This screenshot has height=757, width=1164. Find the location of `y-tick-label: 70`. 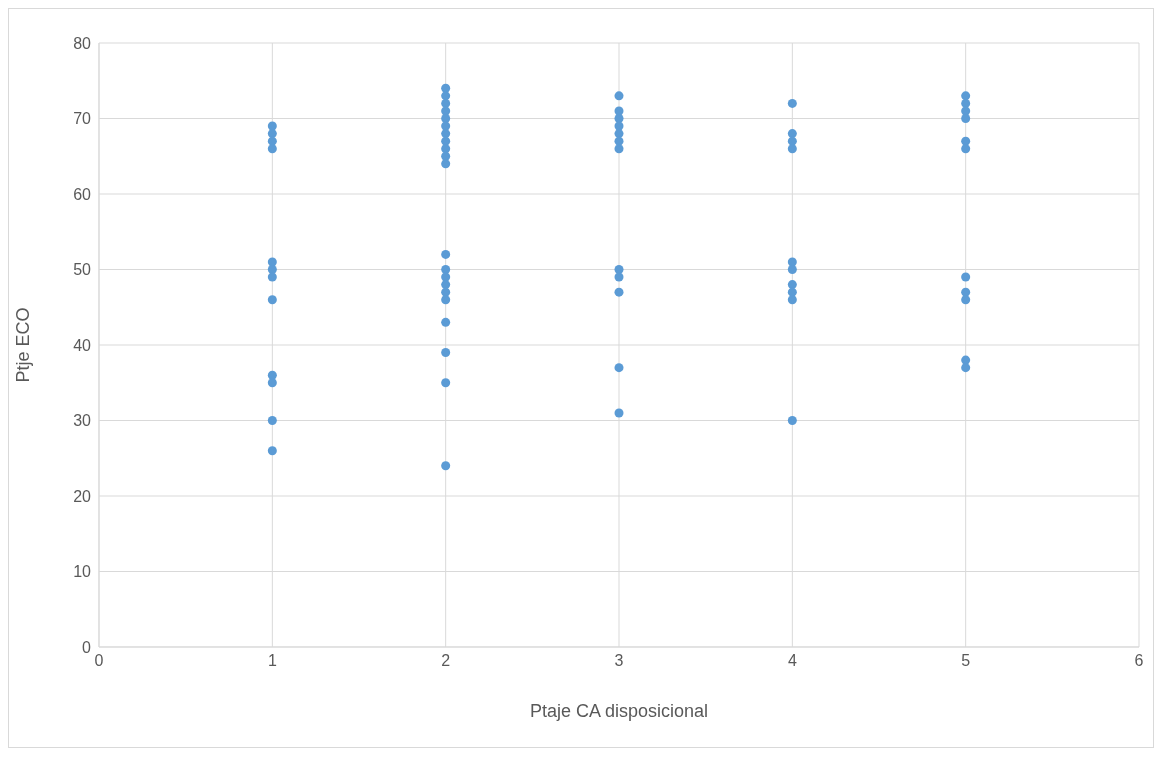

y-tick-label: 70 is located at coordinates (82, 119).